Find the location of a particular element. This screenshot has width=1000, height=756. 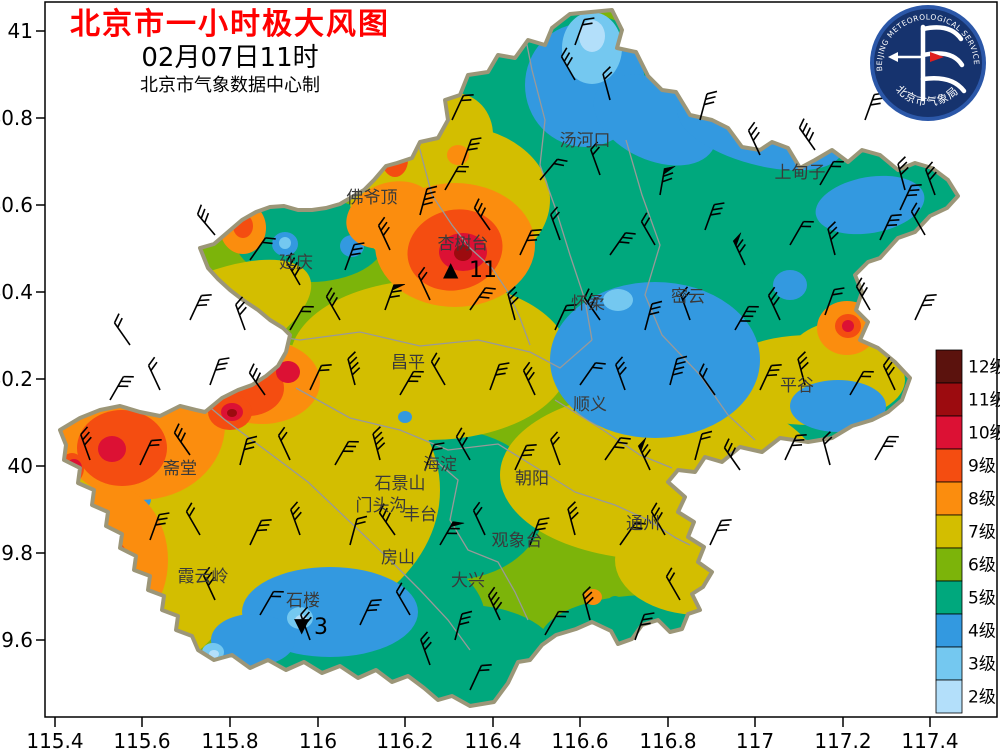

legend-label: 11级 is located at coordinates (984, 401).